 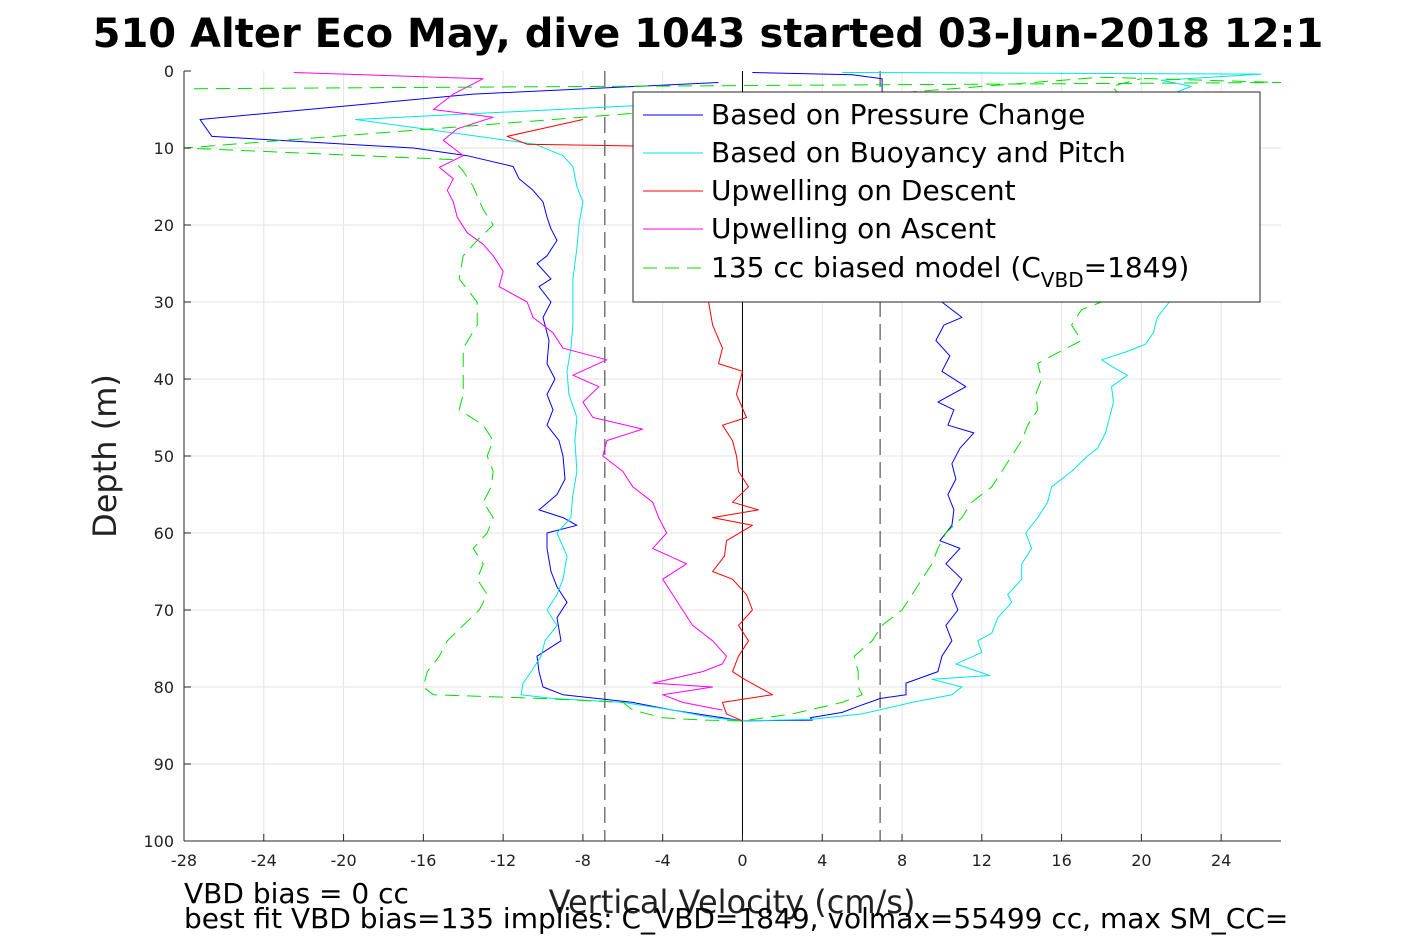 What do you see at coordinates (164, 610) in the screenshot?
I see `y-tick-label: 70` at bounding box center [164, 610].